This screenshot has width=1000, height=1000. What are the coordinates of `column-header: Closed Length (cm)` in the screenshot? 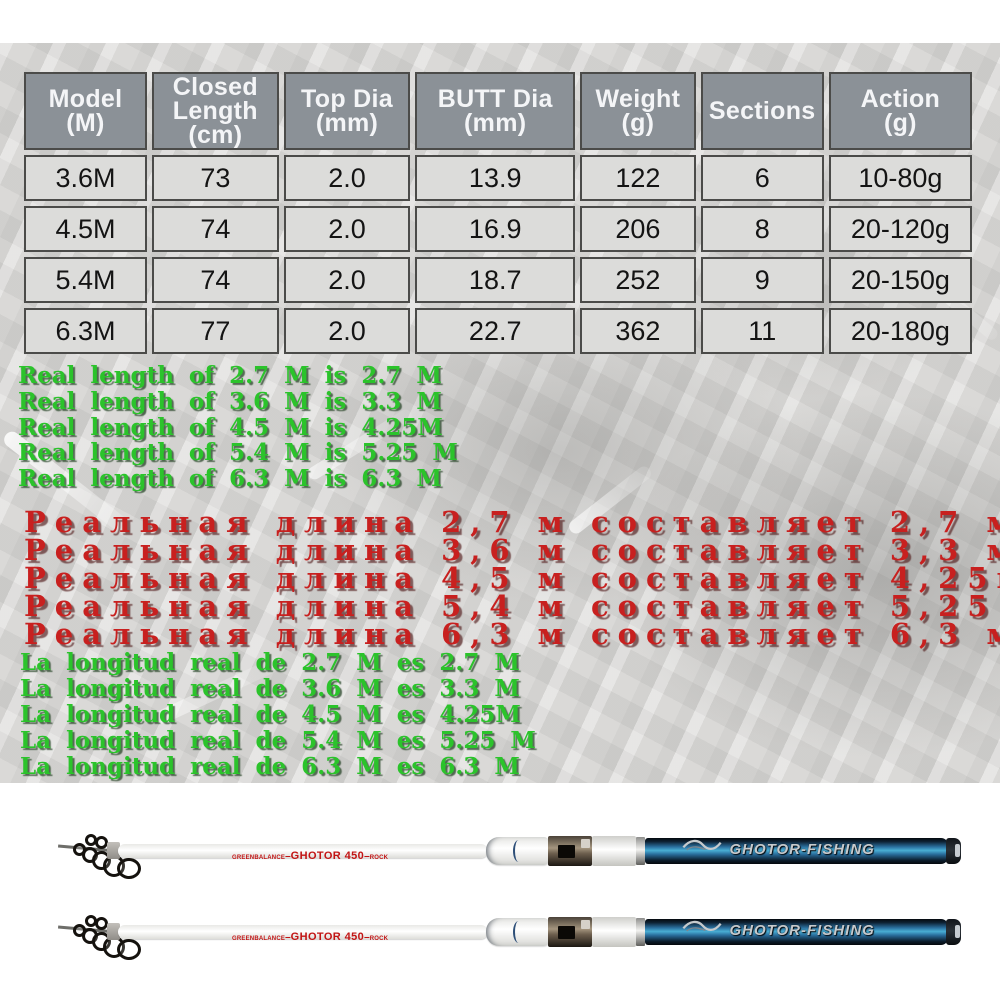 It's located at (215, 111).